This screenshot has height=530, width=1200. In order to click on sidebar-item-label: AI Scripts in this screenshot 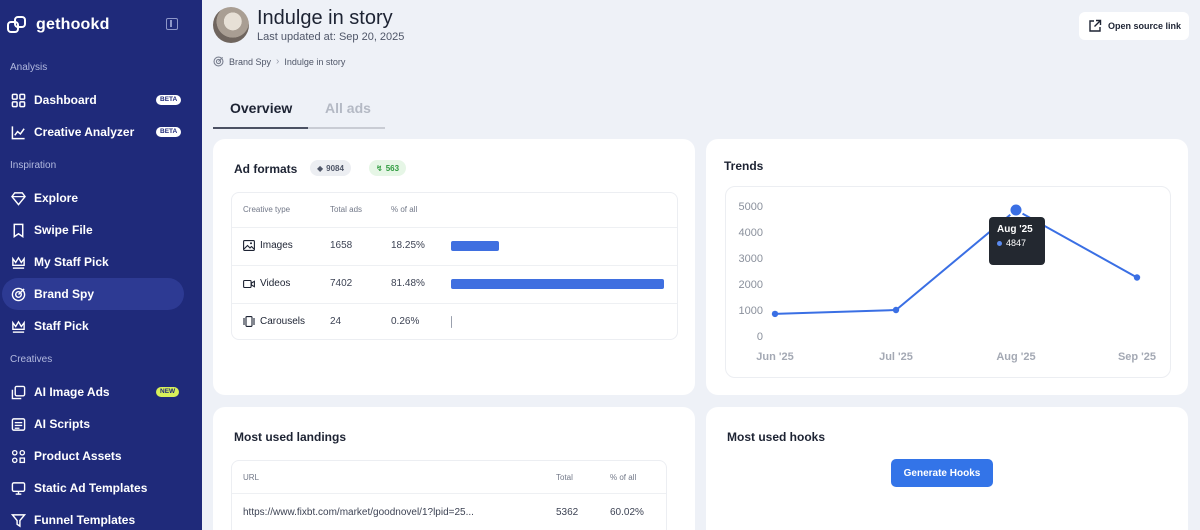, I will do `click(62, 424)`.